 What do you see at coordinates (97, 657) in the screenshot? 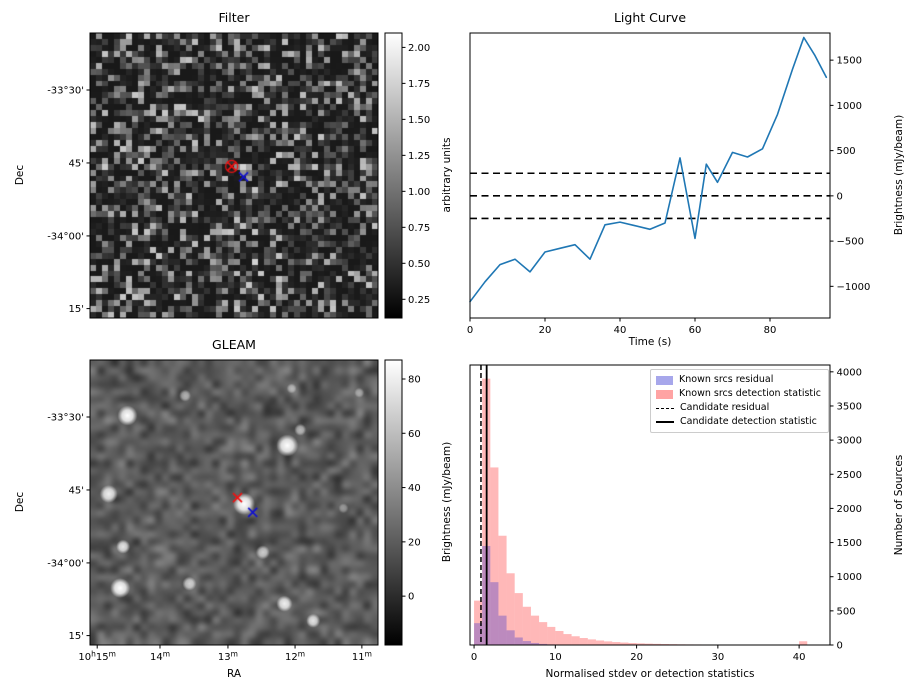
I see `svg-text: 10h15m` at bounding box center [97, 657].